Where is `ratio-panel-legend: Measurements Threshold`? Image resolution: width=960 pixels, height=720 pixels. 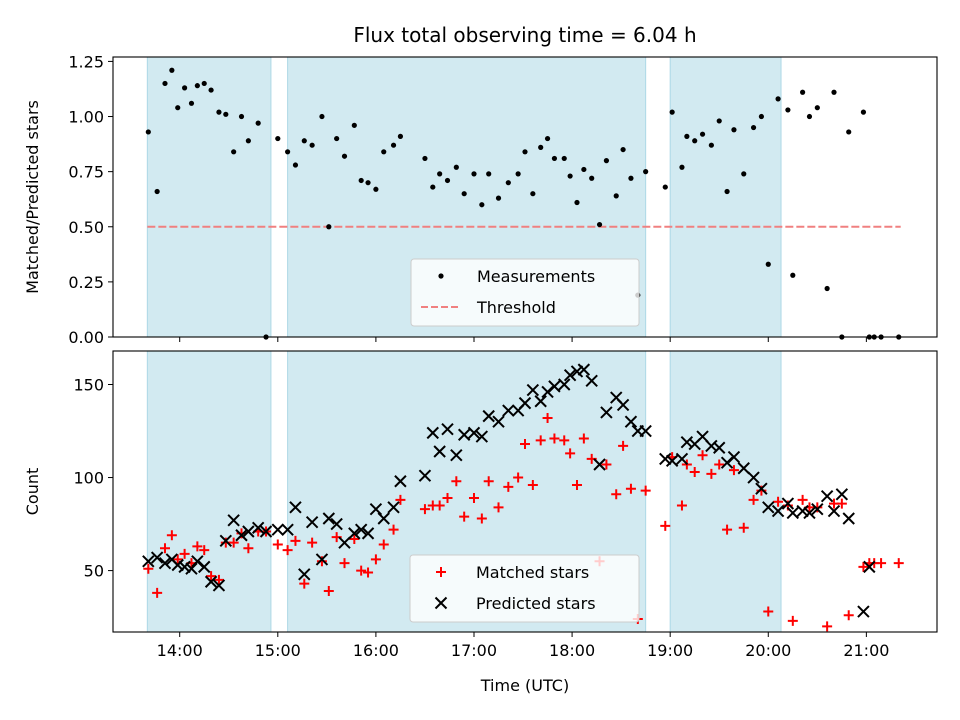 ratio-panel-legend: Measurements Threshold is located at coordinates (525, 292).